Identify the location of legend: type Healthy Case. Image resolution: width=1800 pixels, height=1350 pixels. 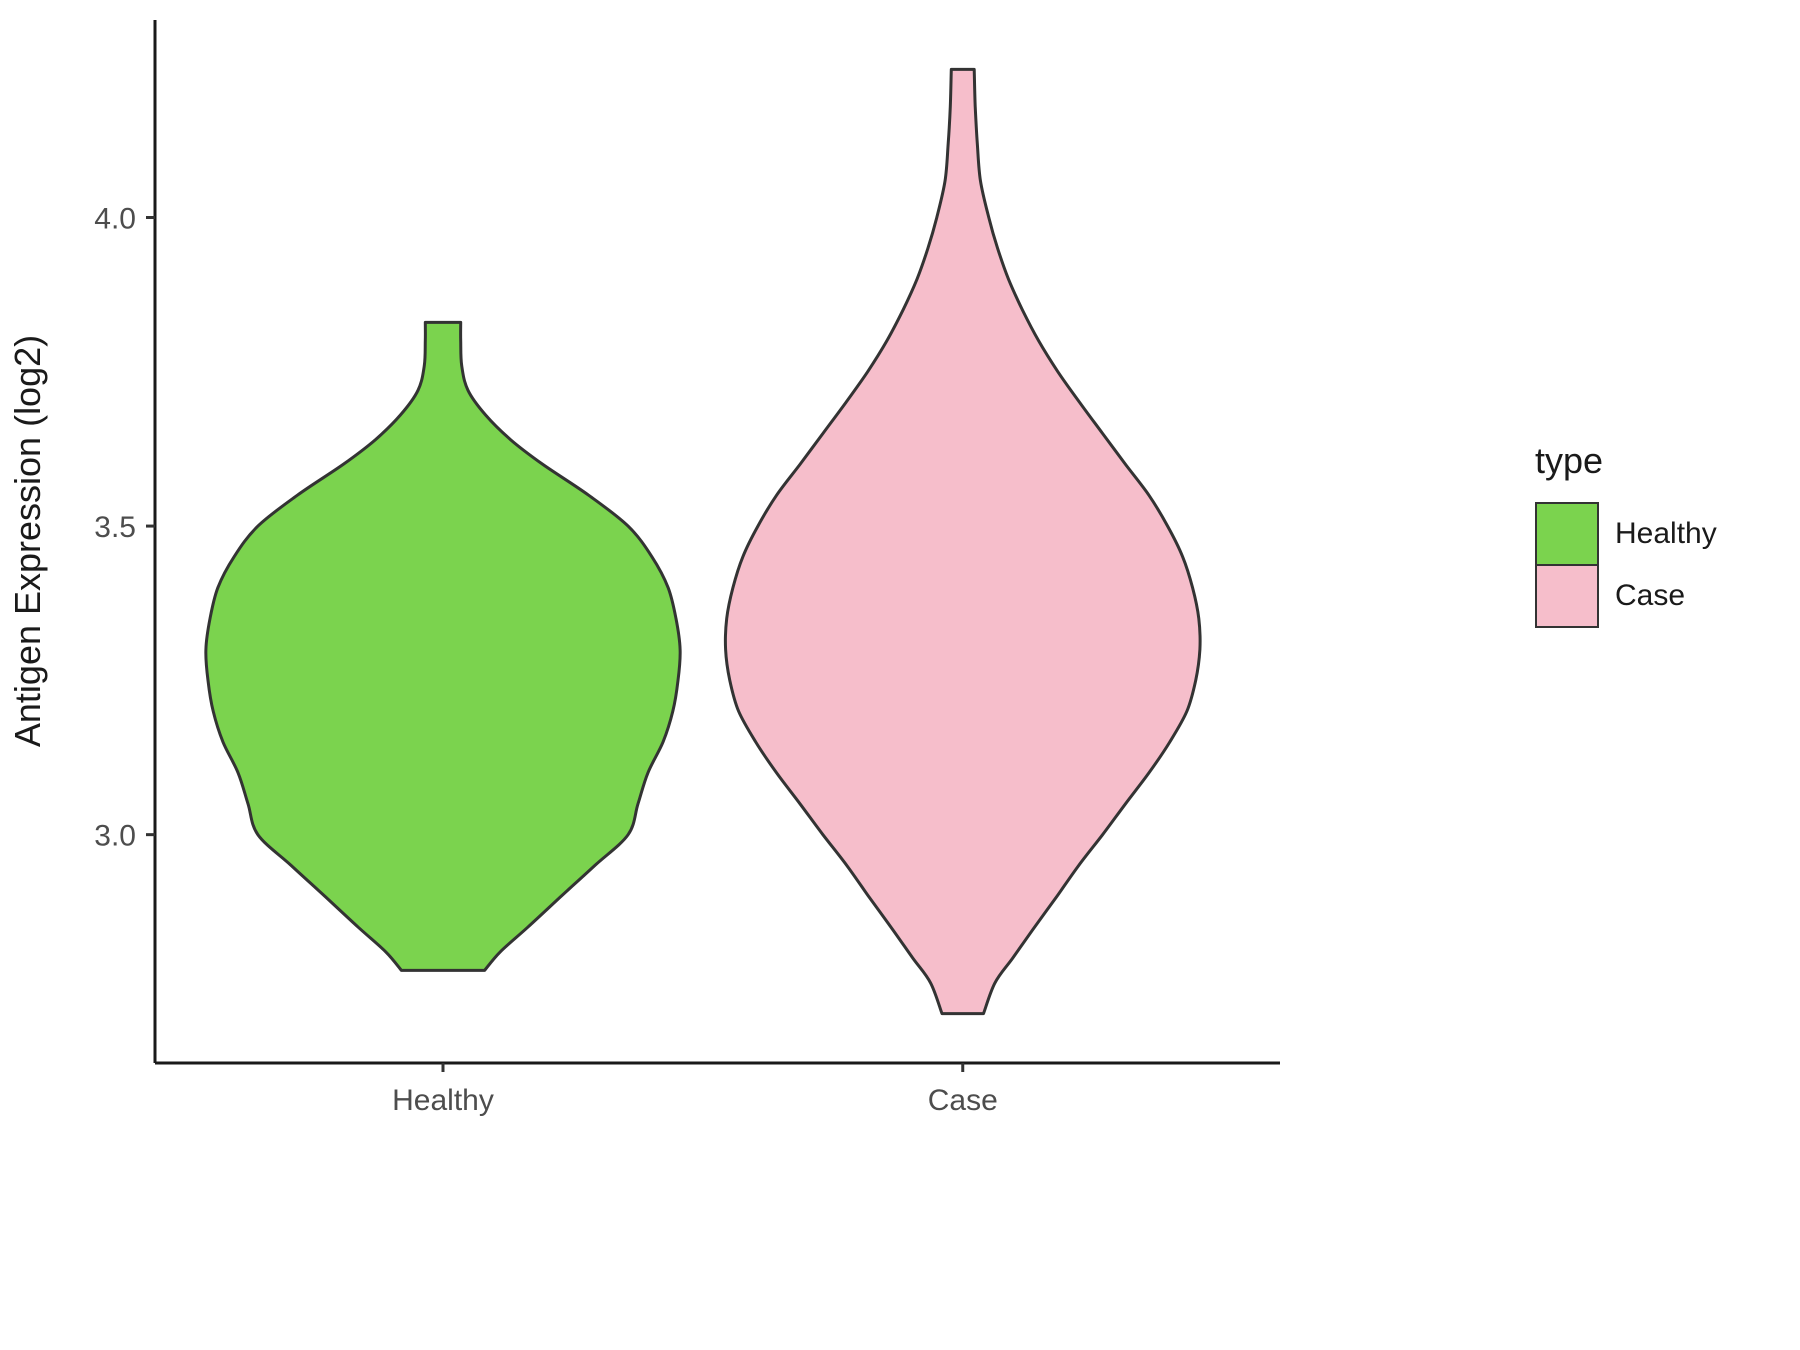
(1626, 534).